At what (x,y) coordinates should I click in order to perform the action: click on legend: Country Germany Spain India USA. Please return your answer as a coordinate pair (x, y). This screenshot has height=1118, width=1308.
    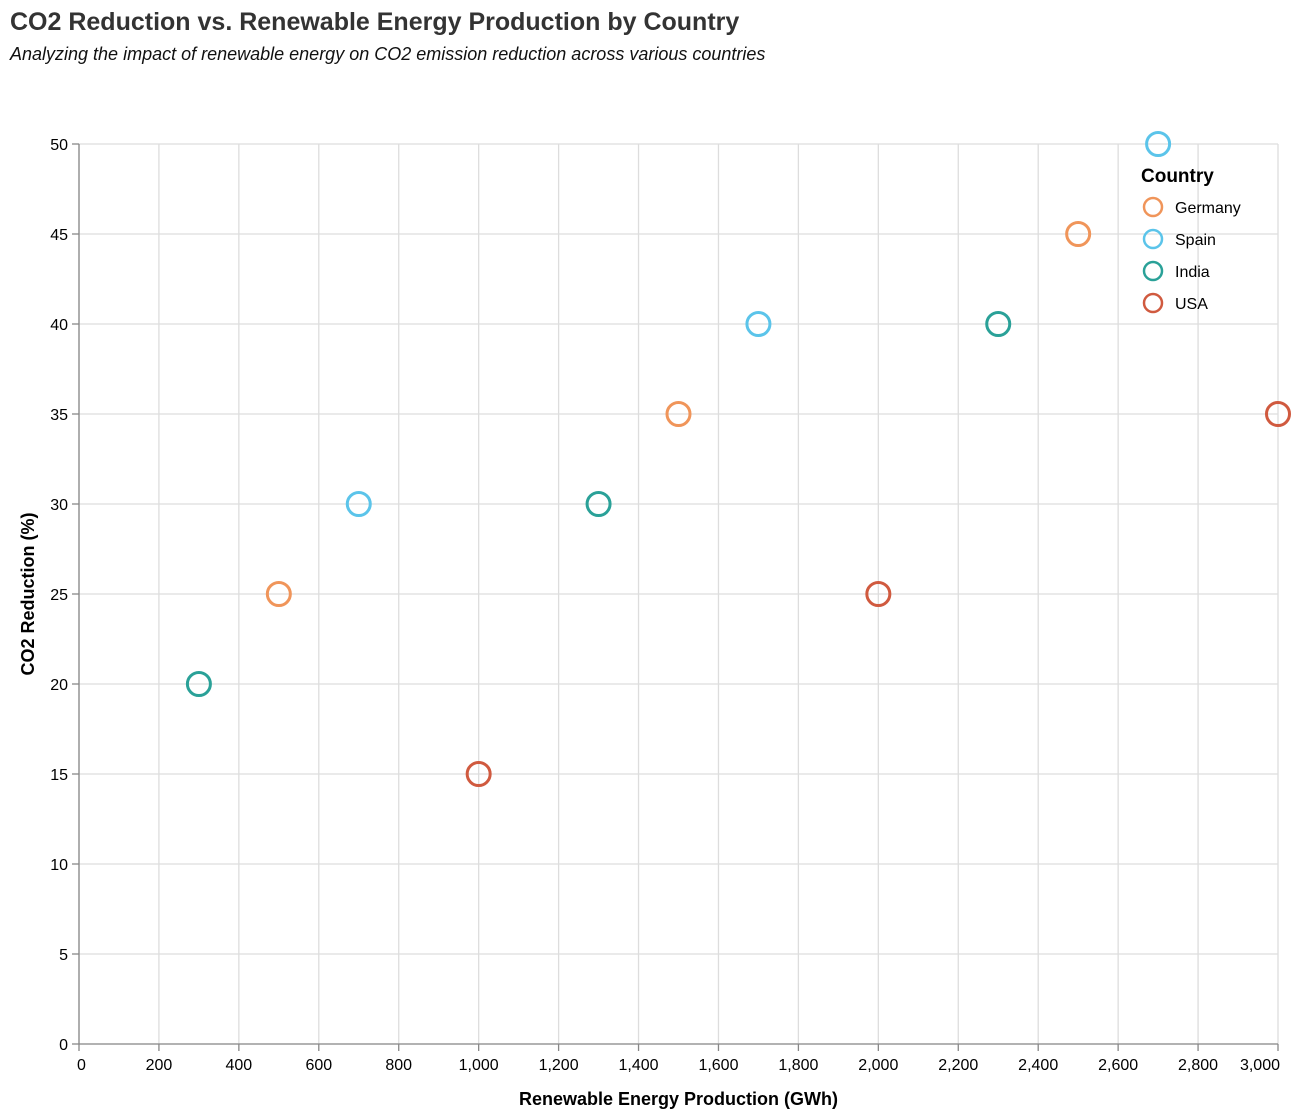
    Looking at the image, I should click on (1191, 240).